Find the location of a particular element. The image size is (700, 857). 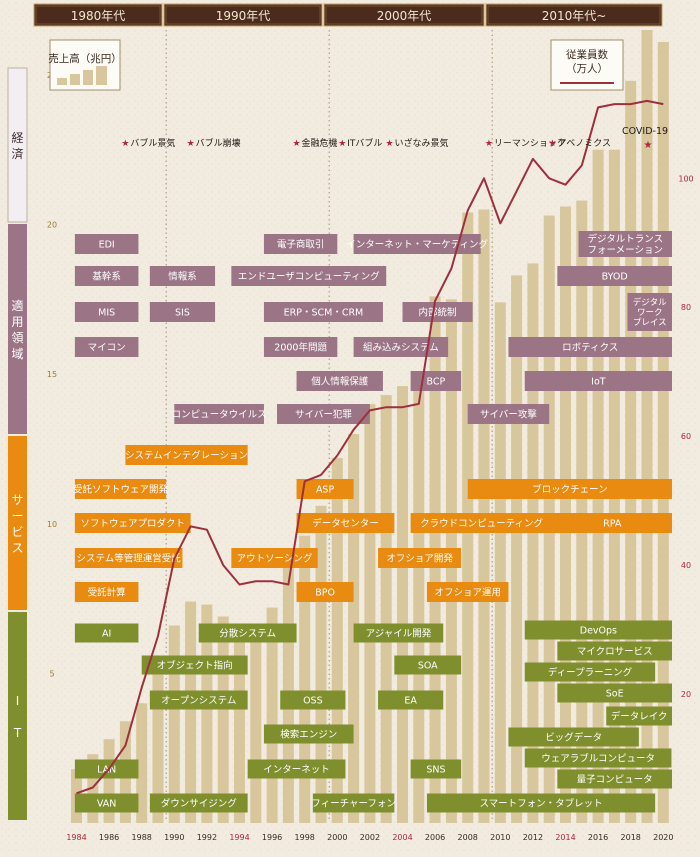

domain-tag-label: デジタル is located at coordinates (650, 302).